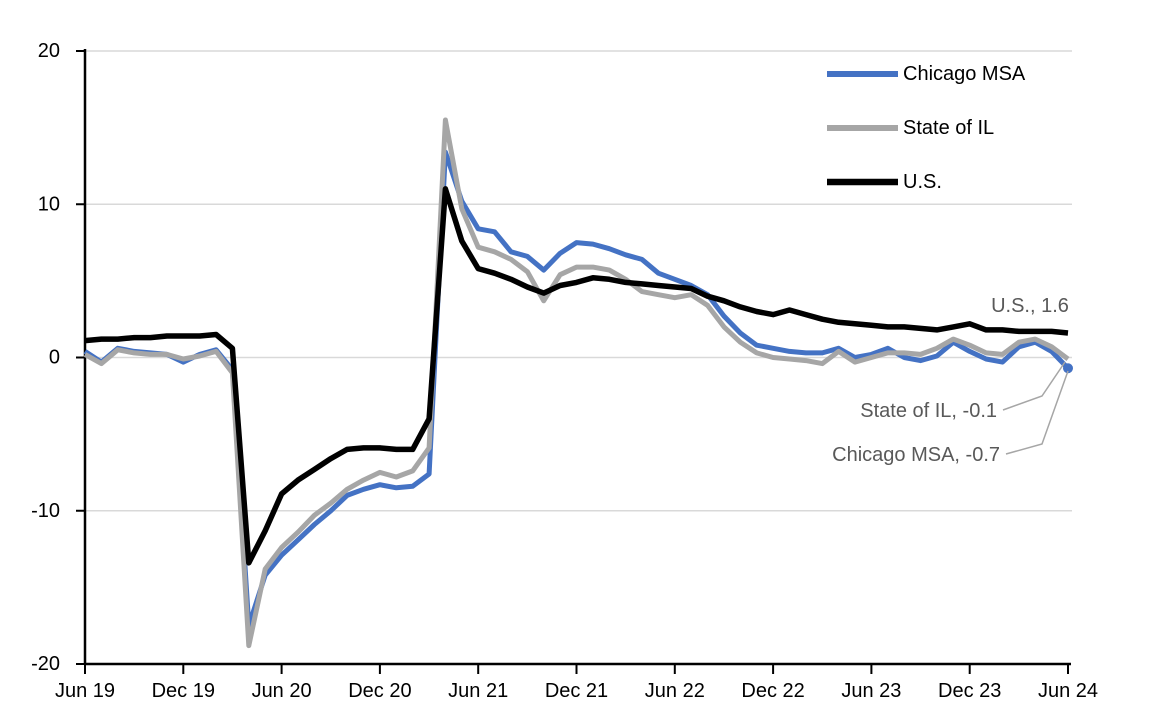 The height and width of the screenshot is (715, 1152). What do you see at coordinates (871, 691) in the screenshot?
I see `x-tick-label: Jun 23` at bounding box center [871, 691].